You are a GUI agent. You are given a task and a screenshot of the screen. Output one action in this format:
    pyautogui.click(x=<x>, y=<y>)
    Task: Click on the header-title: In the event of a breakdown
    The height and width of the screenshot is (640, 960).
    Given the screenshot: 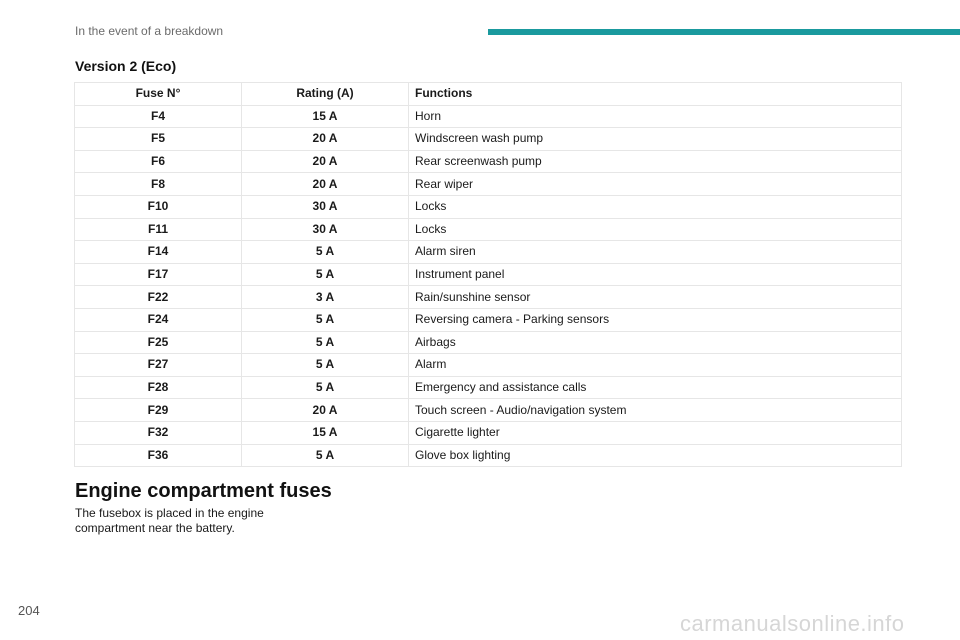 What is the action you would take?
    pyautogui.click(x=149, y=31)
    